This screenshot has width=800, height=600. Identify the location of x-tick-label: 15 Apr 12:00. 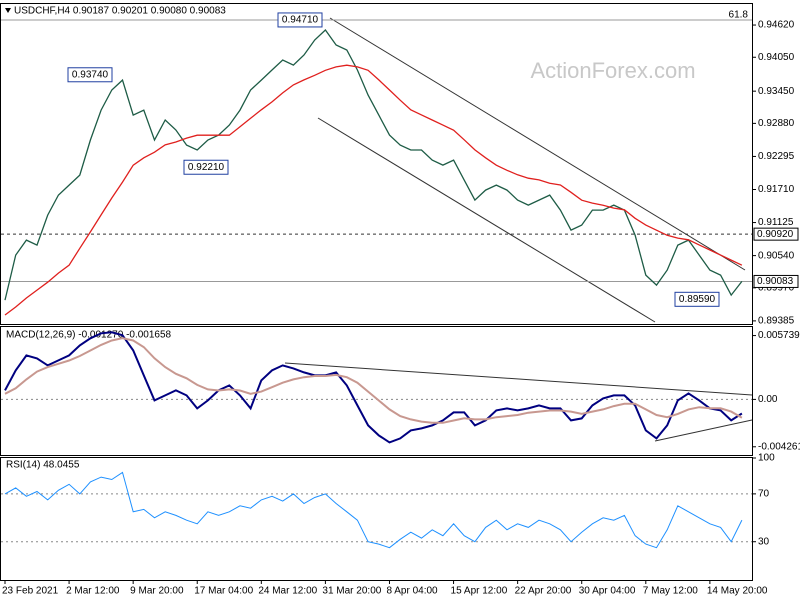
(479, 591).